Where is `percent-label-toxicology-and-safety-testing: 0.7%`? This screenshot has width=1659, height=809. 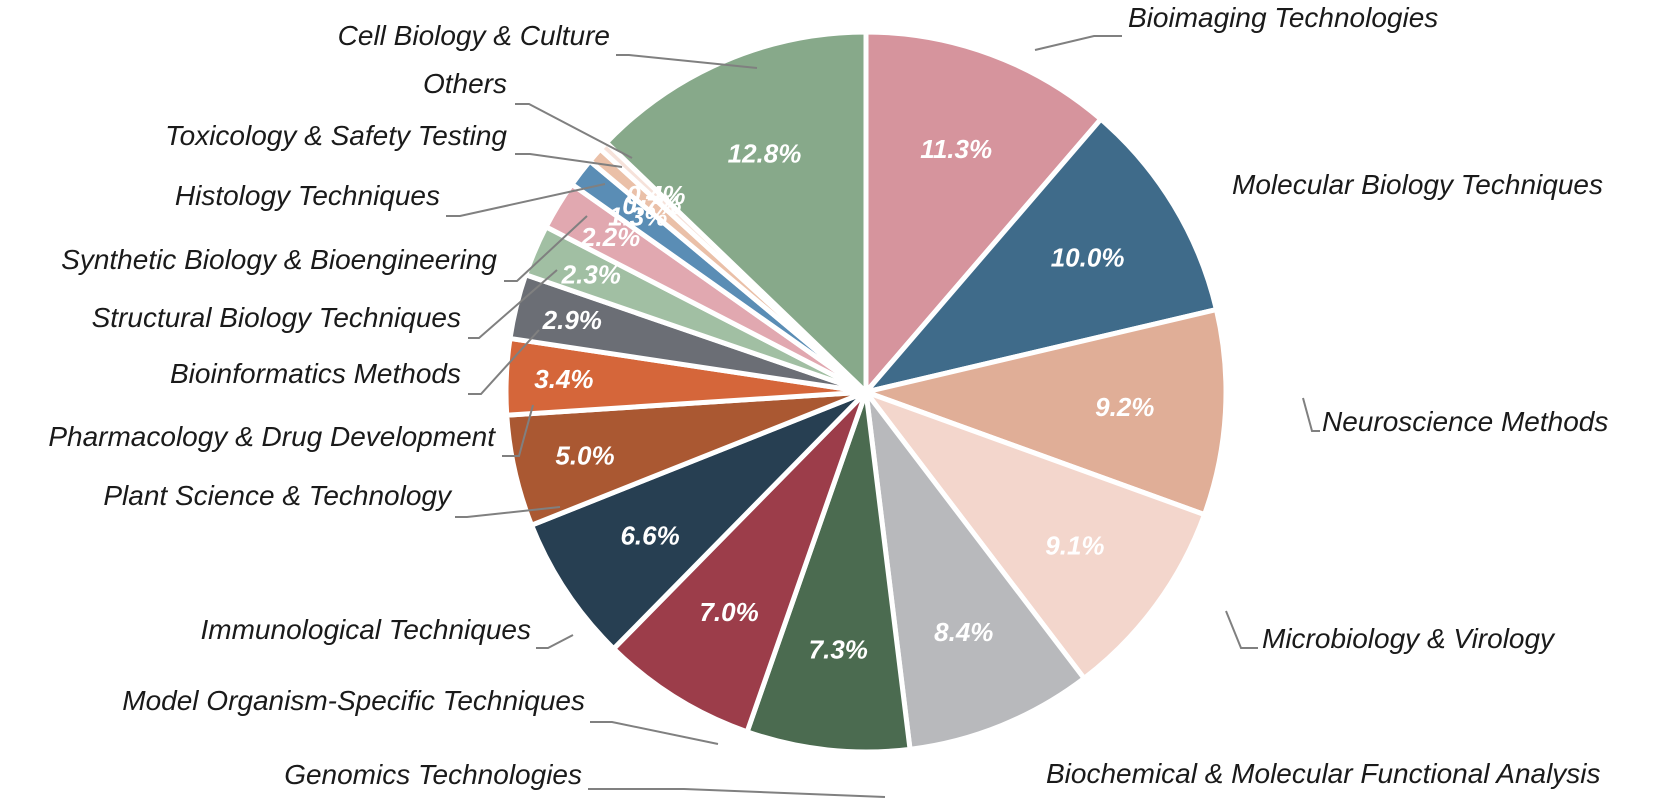 percent-label-toxicology-and-safety-testing: 0.7% is located at coordinates (651, 205).